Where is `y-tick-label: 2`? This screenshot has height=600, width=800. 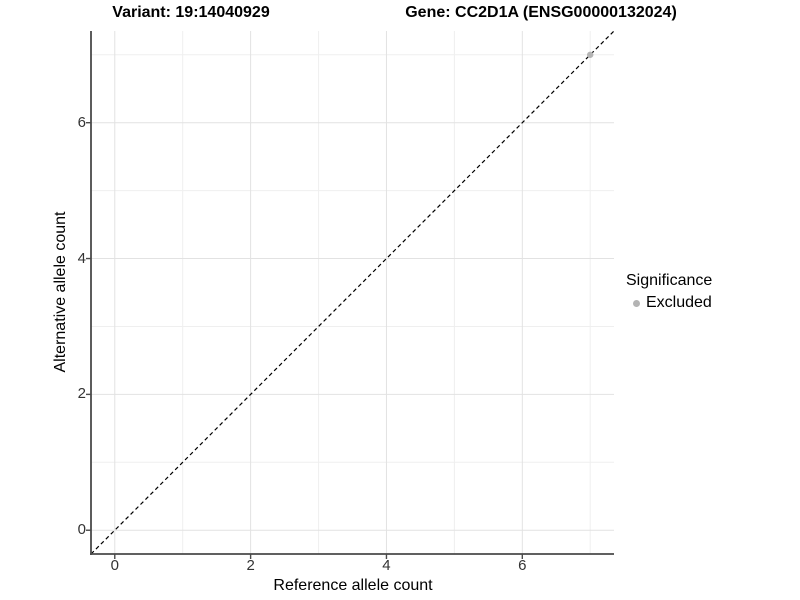 y-tick-label: 2 is located at coordinates (81, 394).